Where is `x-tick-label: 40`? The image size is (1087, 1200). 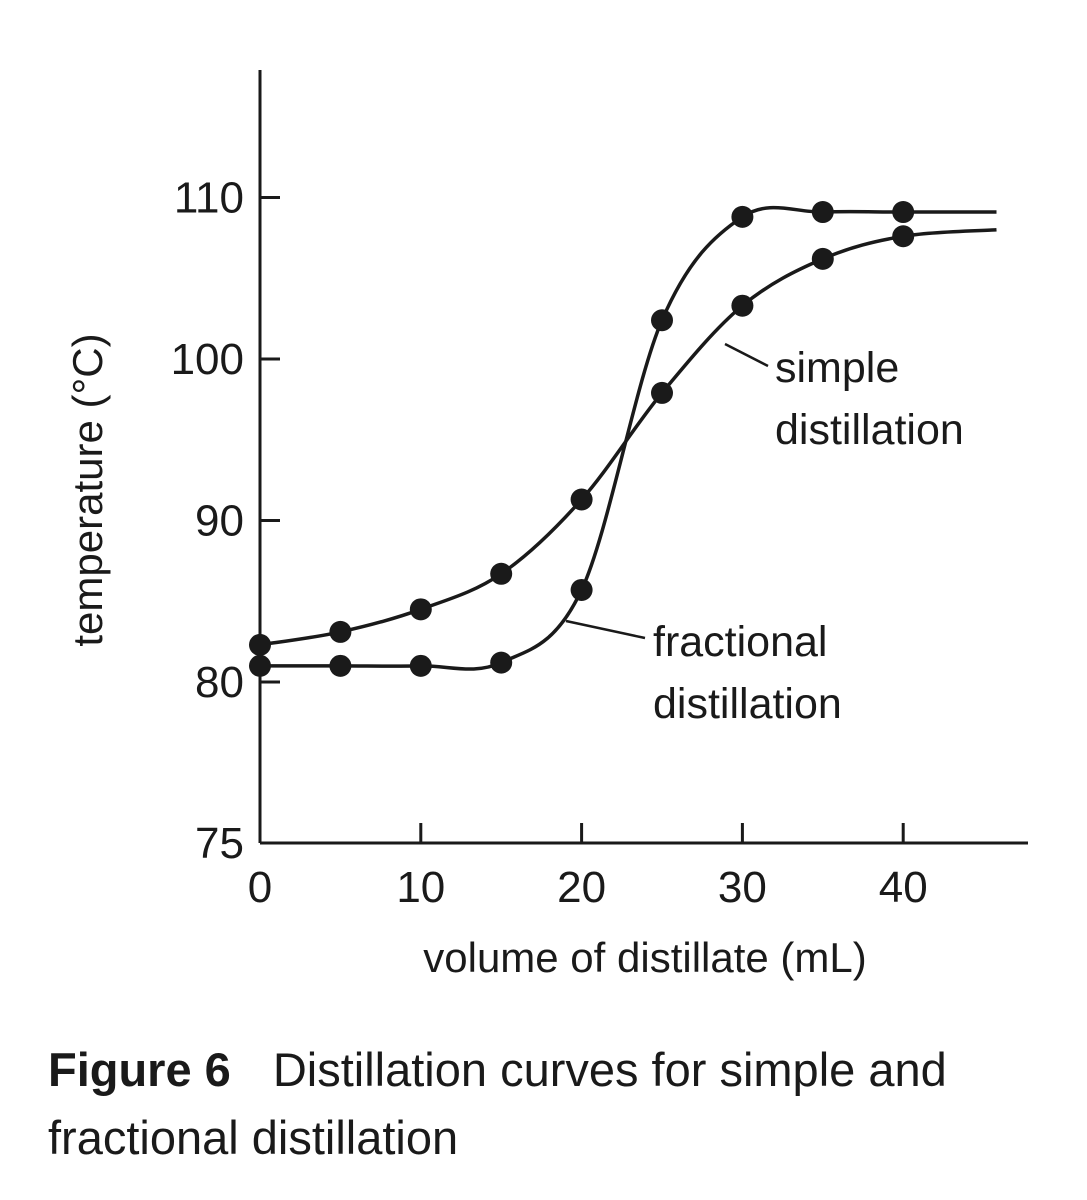 x-tick-label: 40 is located at coordinates (903, 887).